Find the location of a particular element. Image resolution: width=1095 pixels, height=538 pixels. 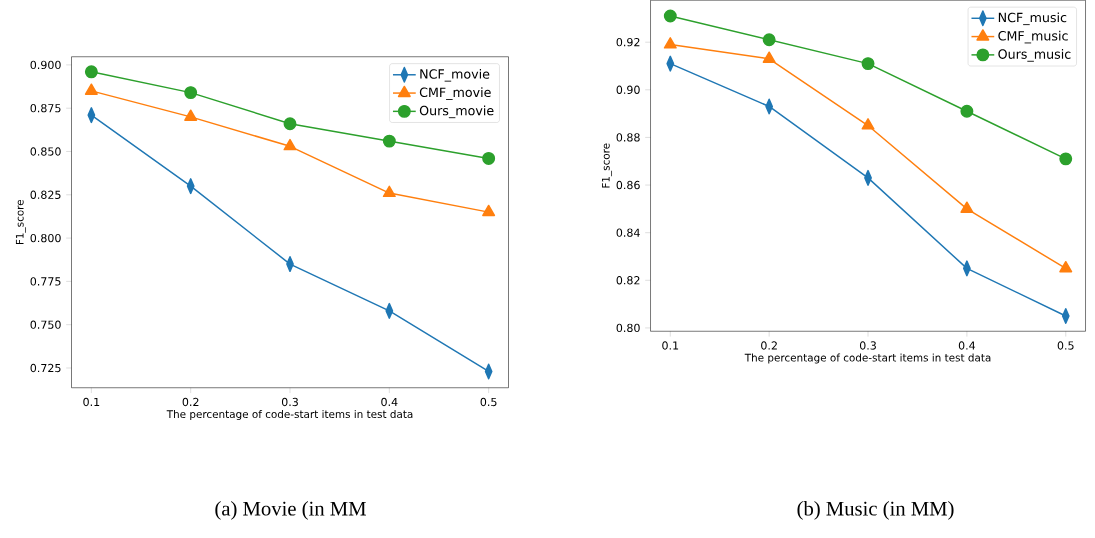

y-tick-label: 0.825 is located at coordinates (45, 194).